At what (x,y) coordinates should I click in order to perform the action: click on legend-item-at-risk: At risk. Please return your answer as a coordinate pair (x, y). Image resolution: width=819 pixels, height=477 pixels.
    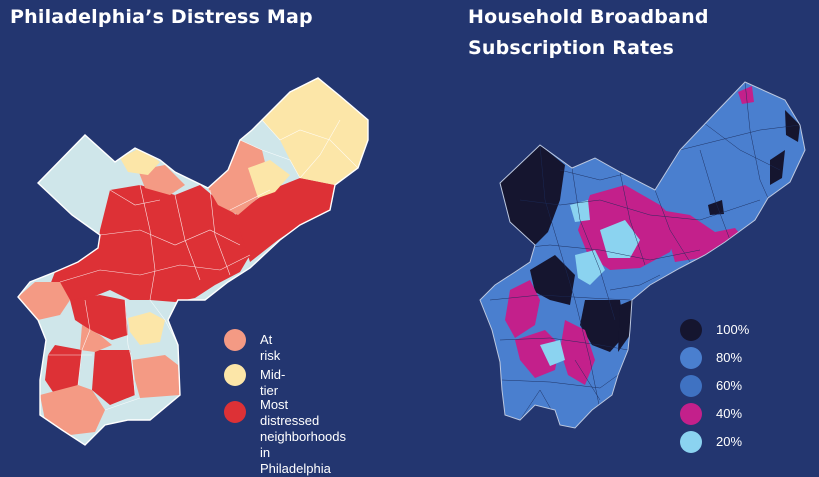
    Looking at the image, I should click on (252, 346).